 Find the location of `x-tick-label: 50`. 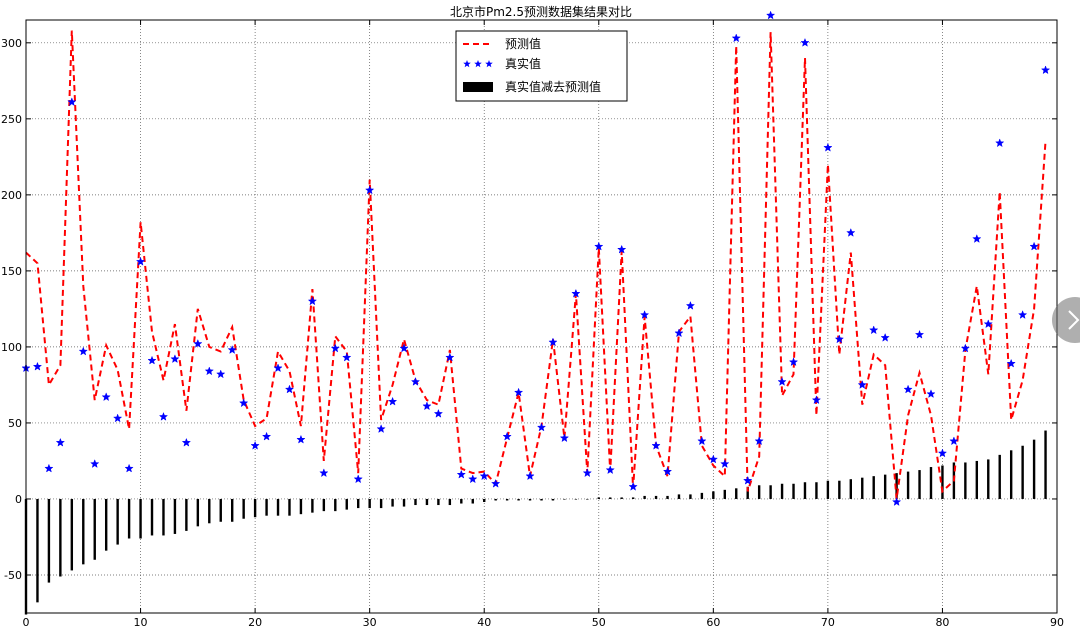

x-tick-label: 50 is located at coordinates (599, 622).